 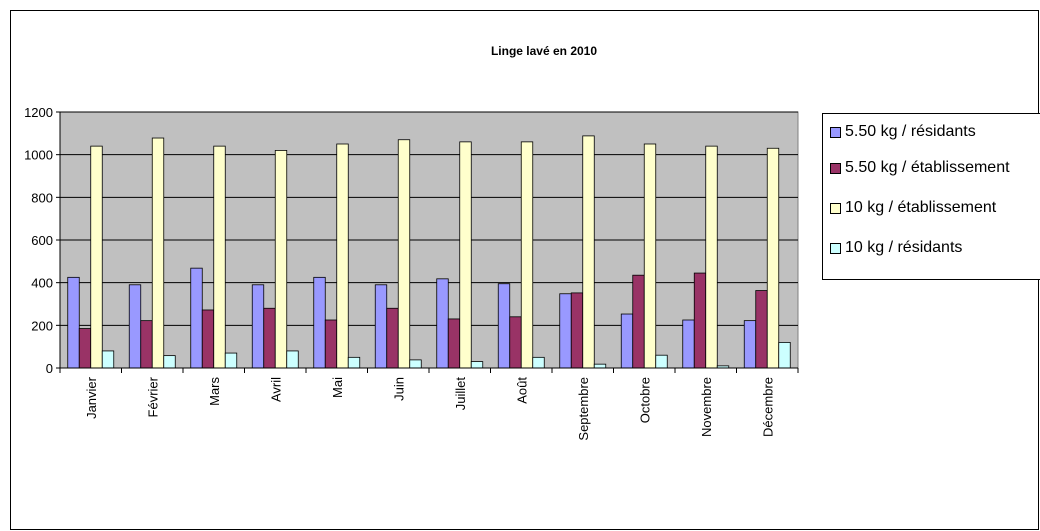 What do you see at coordinates (583, 409) in the screenshot?
I see `x-category-label: Septembre` at bounding box center [583, 409].